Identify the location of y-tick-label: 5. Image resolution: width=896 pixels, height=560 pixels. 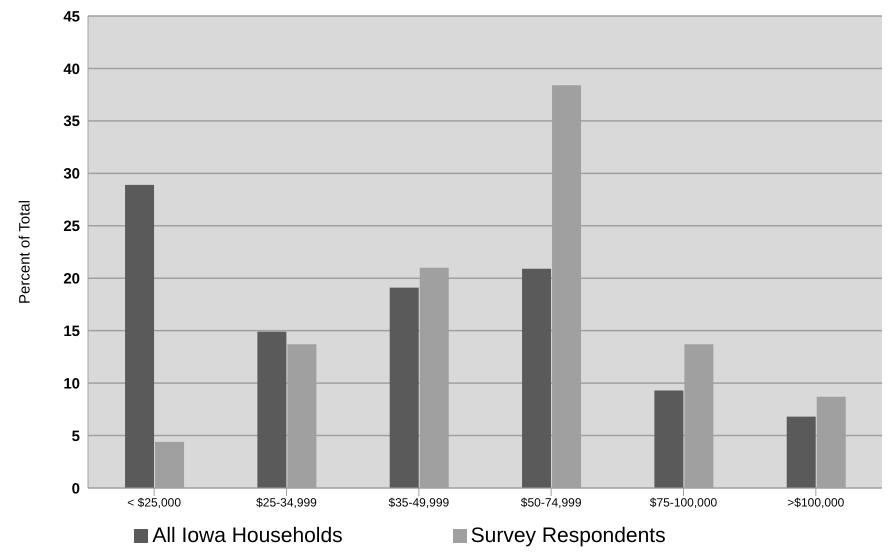
(76, 436).